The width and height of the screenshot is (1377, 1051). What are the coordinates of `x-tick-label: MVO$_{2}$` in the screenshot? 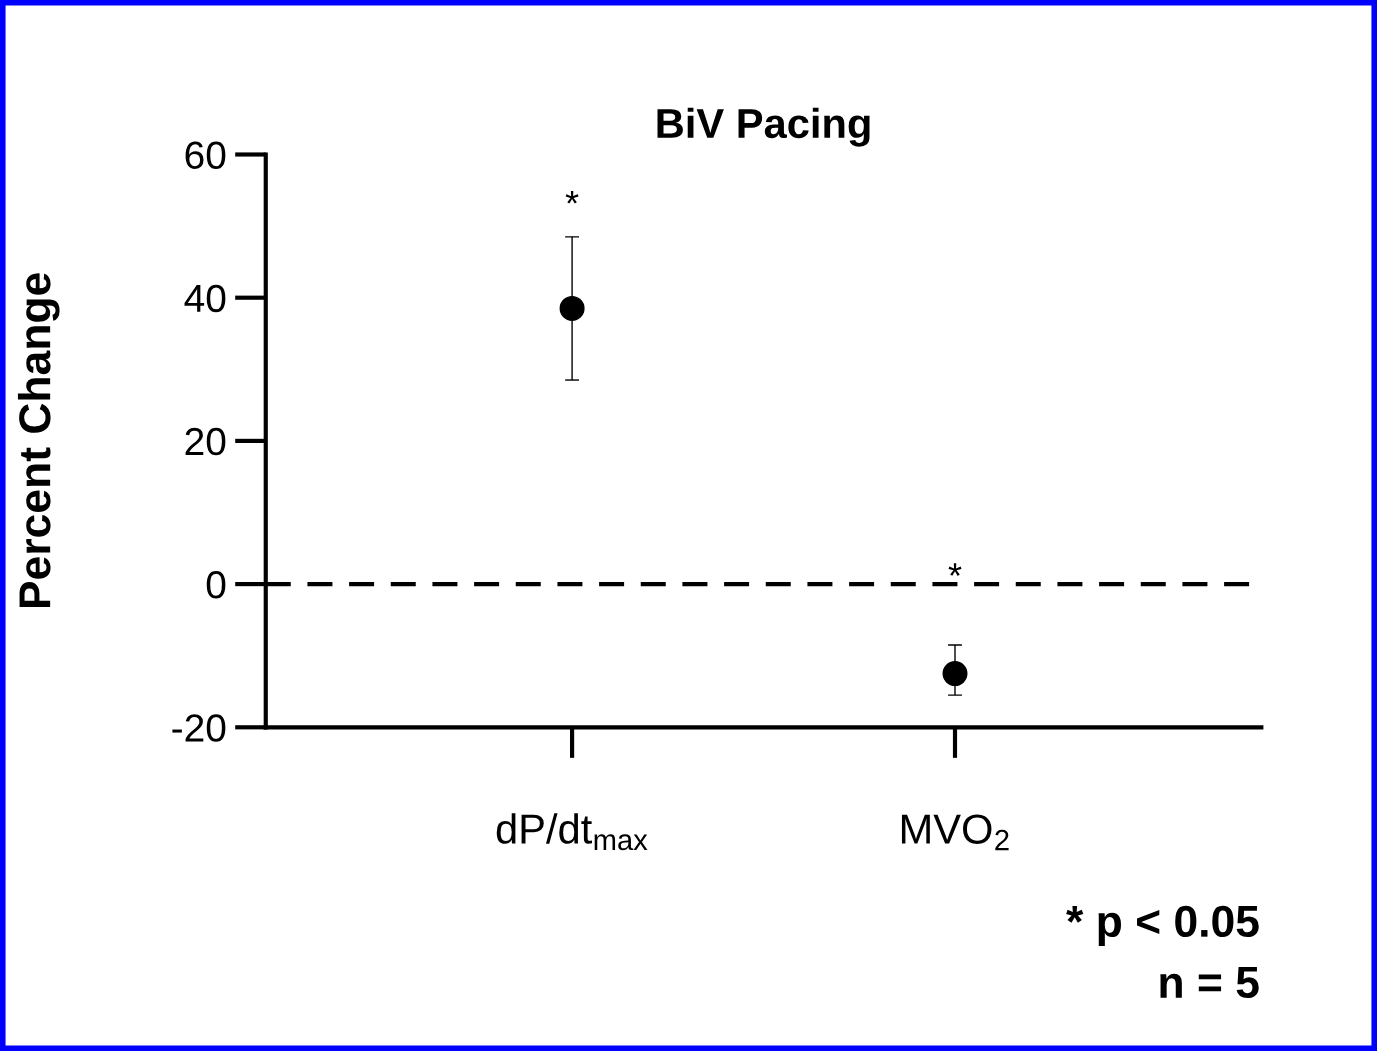 It's located at (955, 832).